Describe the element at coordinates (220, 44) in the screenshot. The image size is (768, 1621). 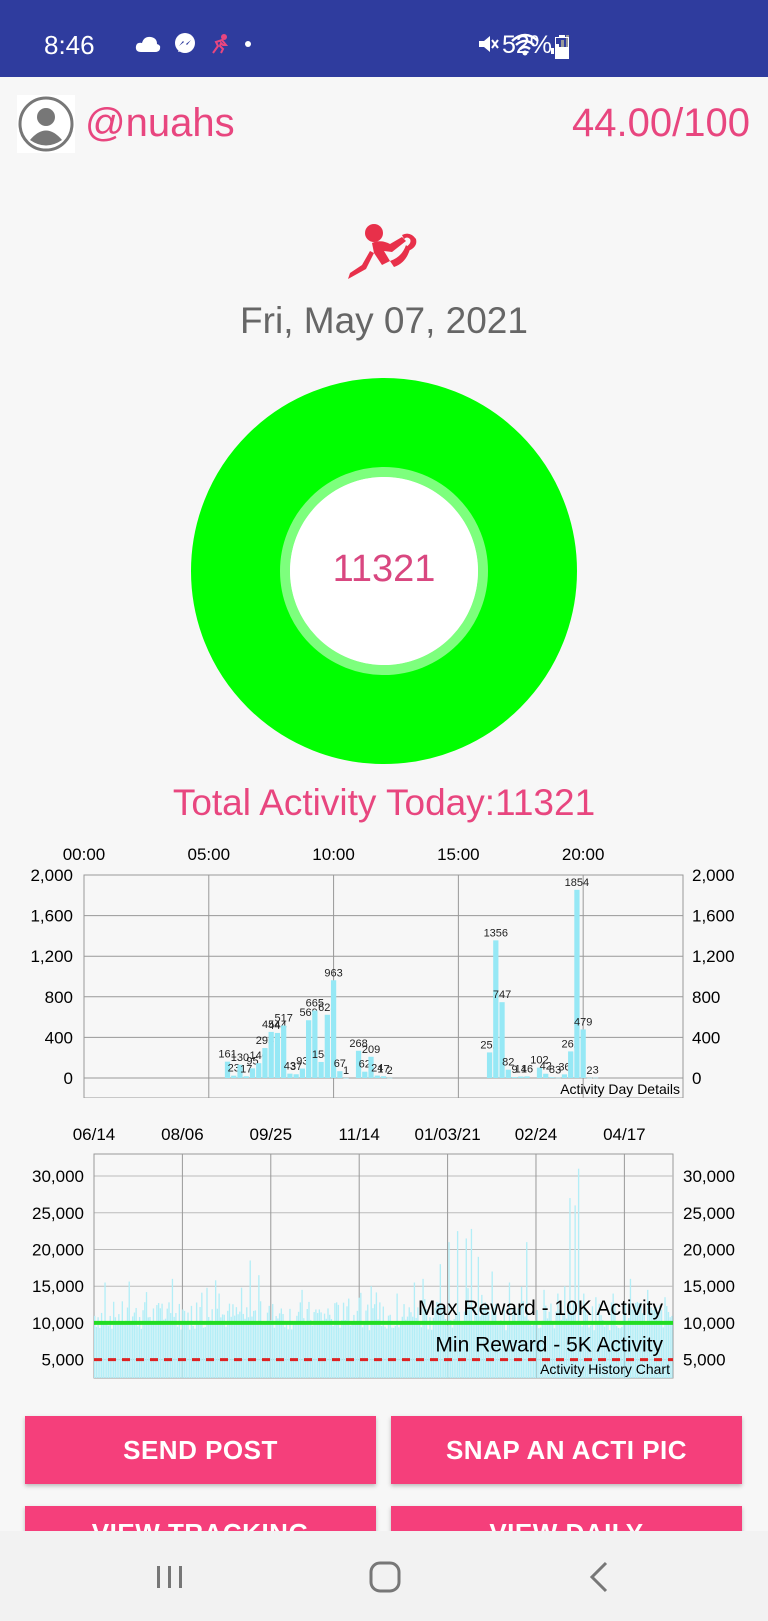
I see `runner-small-icon` at that location.